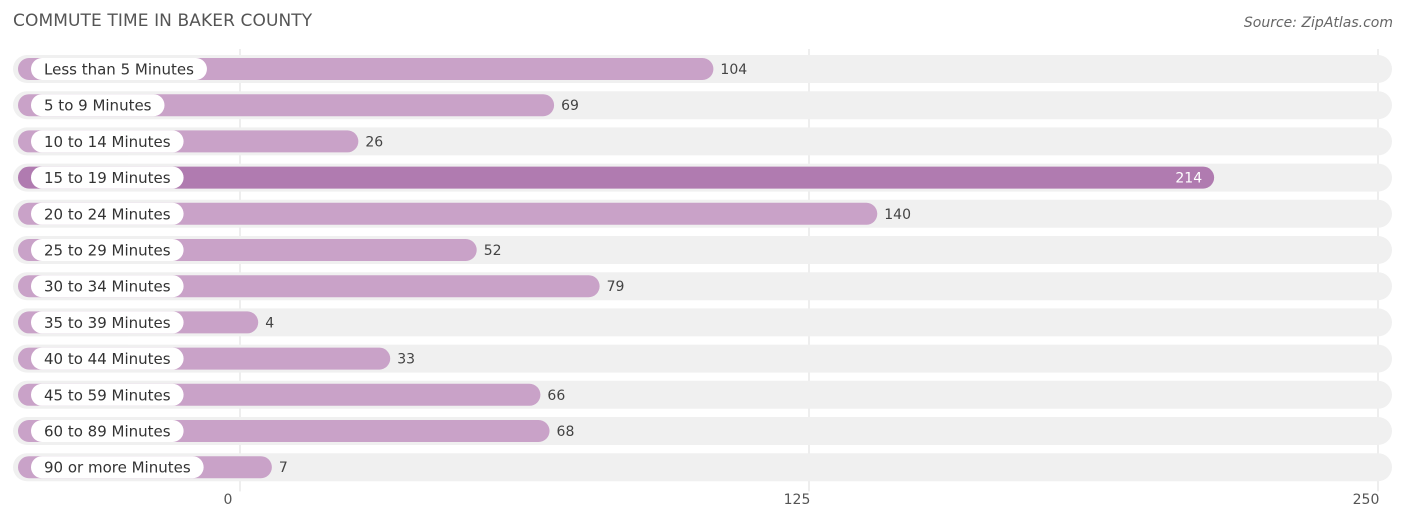  I want to click on category-label: 20 to 24 Minutes, so click(107, 214).